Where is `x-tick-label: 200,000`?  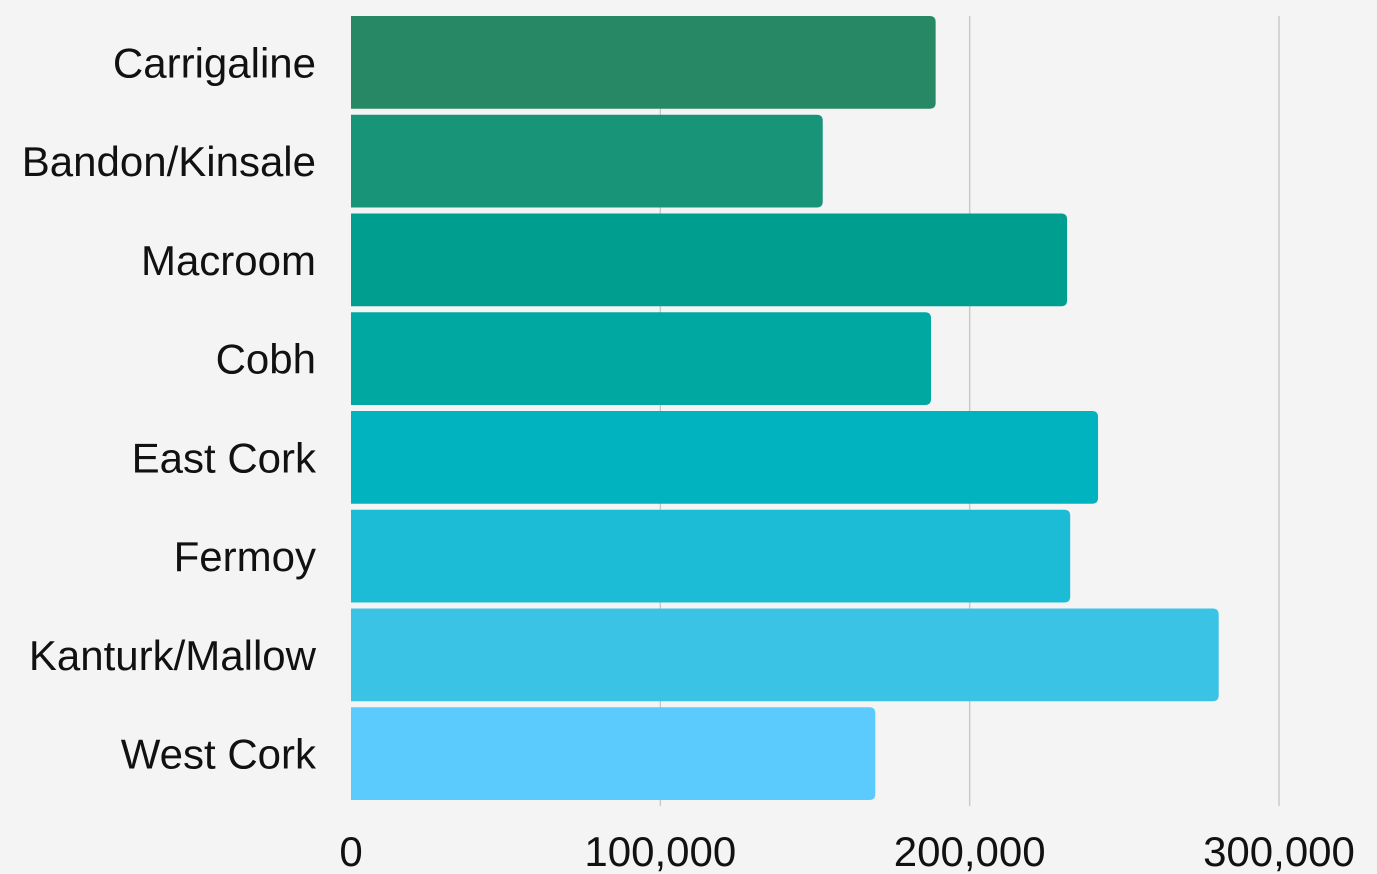
x-tick-label: 200,000 is located at coordinates (970, 851).